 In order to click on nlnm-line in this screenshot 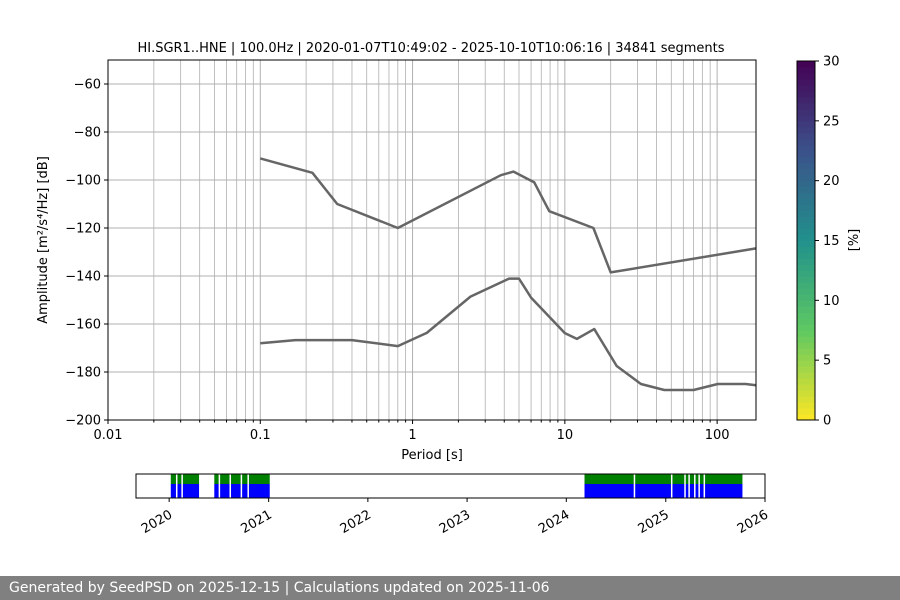, I will do `click(508, 334)`.